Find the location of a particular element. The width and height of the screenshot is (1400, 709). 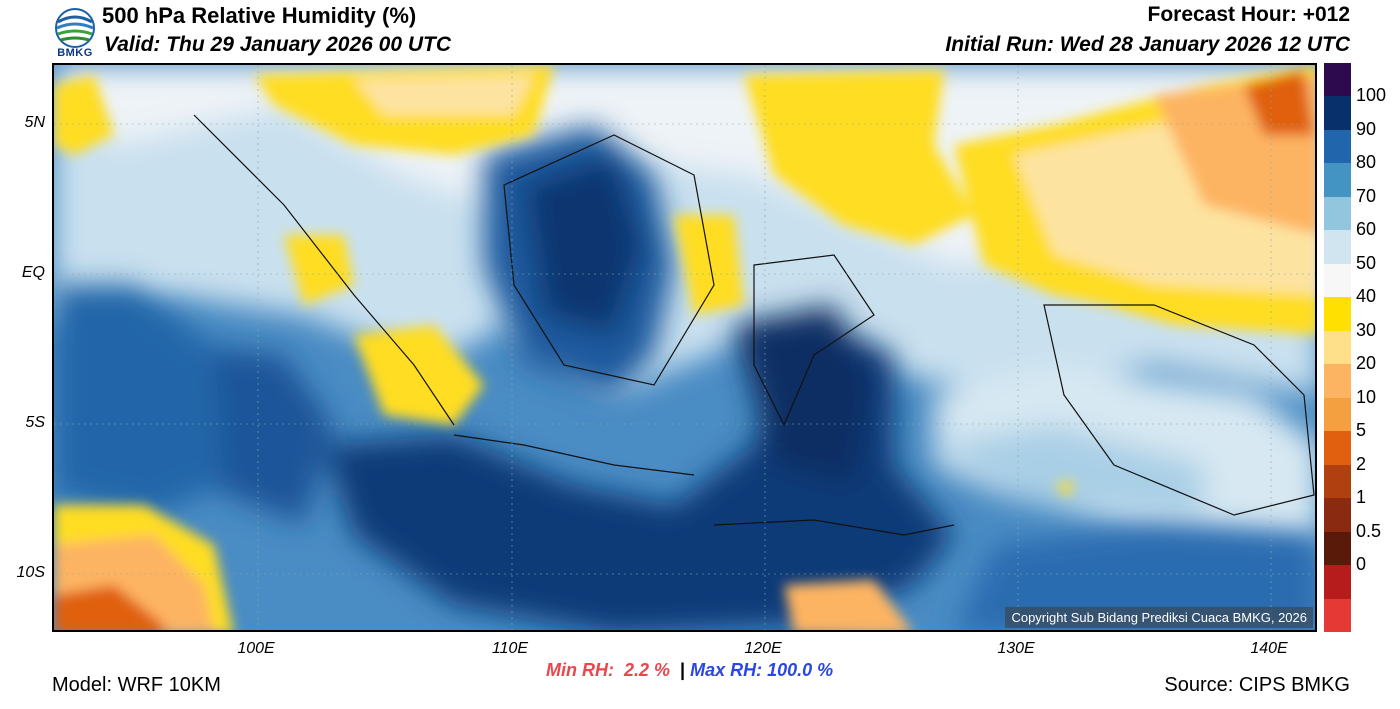

colorbar-tick-label: 2 is located at coordinates (1361, 463).